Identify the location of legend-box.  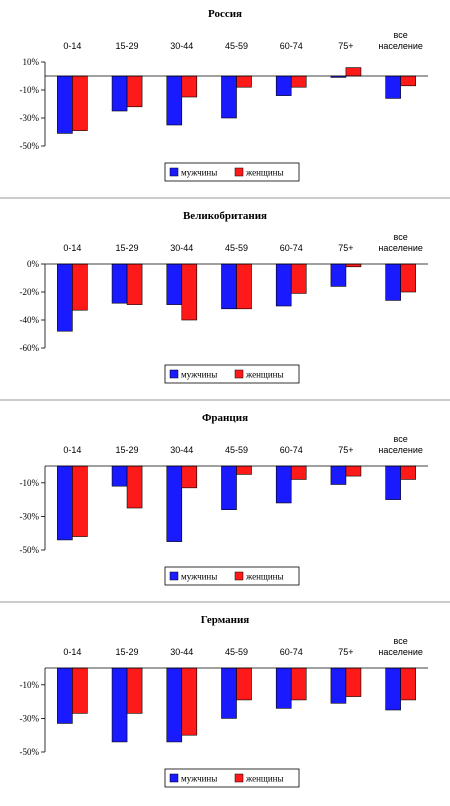
(232, 374).